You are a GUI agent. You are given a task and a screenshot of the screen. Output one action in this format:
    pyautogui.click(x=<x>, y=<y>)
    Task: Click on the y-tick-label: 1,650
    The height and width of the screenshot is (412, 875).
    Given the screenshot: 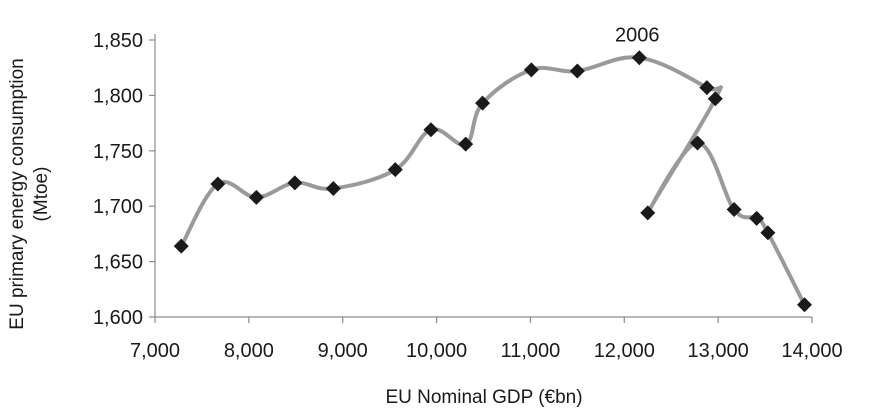 What is the action you would take?
    pyautogui.click(x=118, y=263)
    